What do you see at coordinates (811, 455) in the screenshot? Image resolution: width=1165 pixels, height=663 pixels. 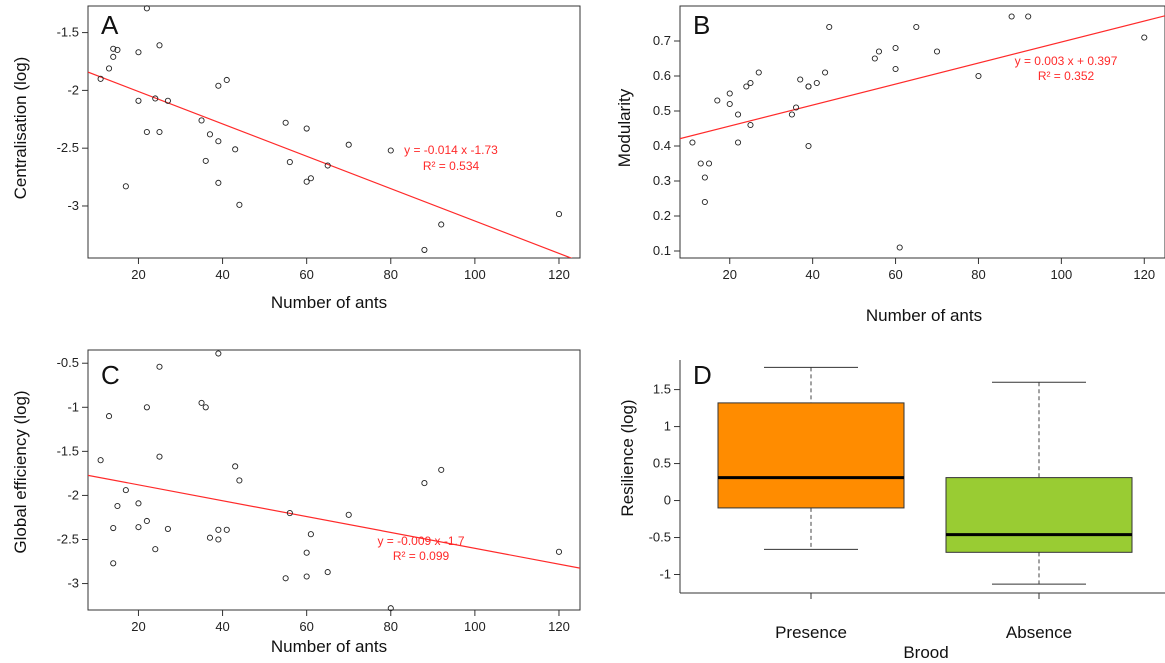 I see `box-presence` at bounding box center [811, 455].